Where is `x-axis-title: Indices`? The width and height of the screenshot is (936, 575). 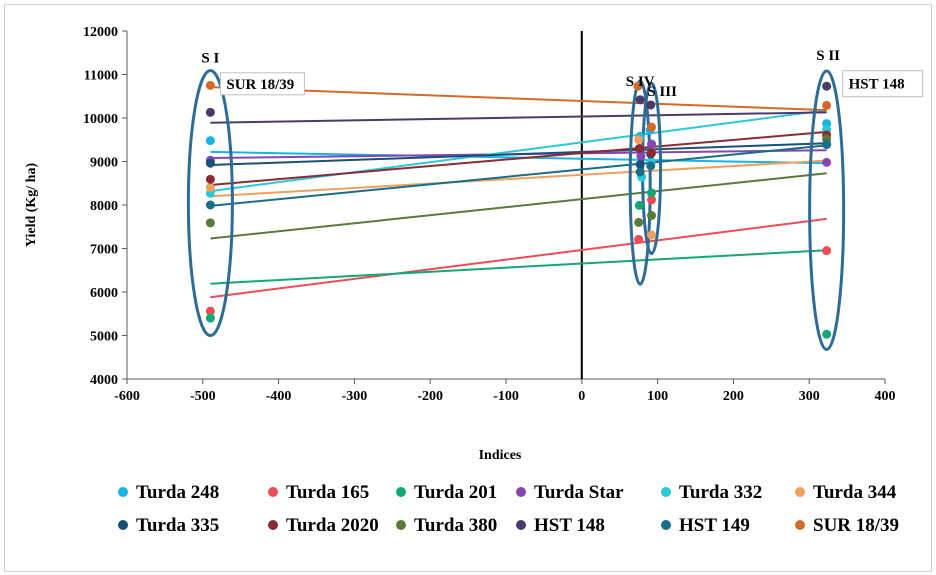
x-axis-title: Indices is located at coordinates (500, 455).